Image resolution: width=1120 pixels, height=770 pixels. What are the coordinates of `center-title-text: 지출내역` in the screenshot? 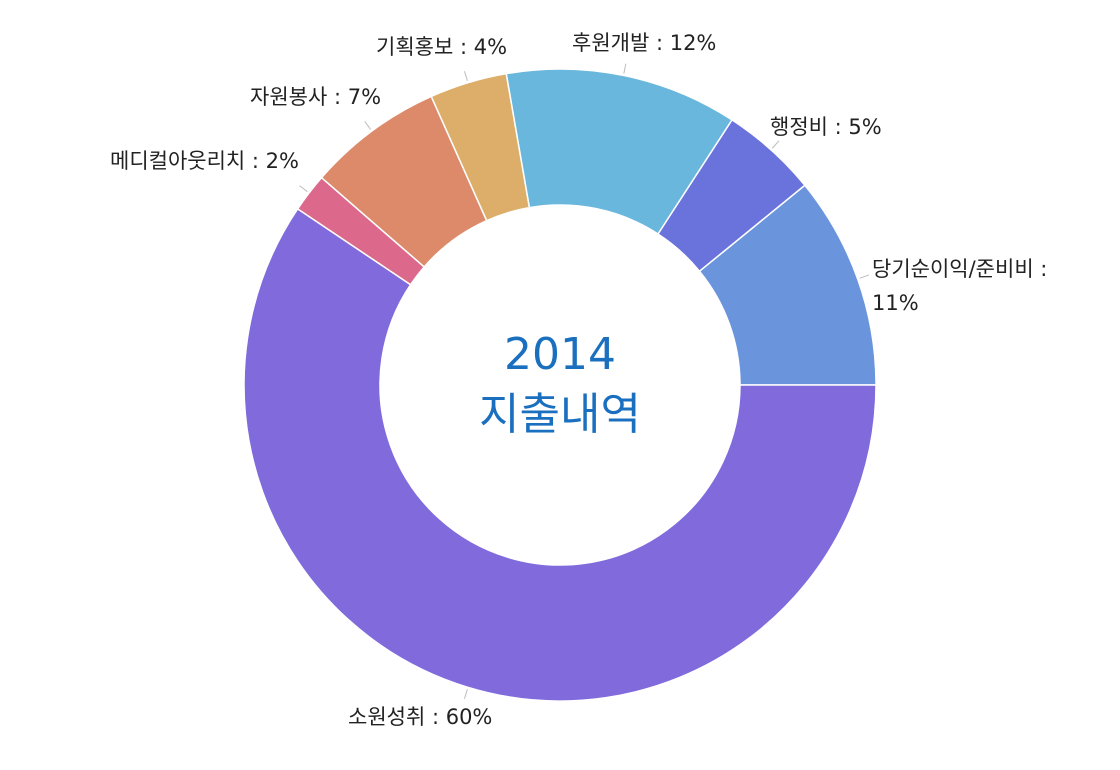 It's located at (560, 414).